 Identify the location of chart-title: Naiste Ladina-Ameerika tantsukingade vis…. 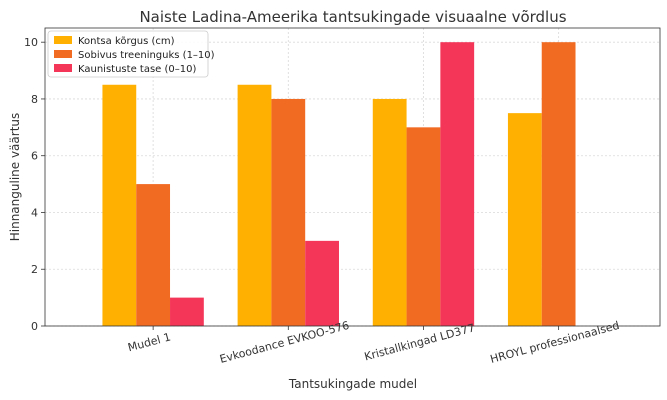
(352, 17).